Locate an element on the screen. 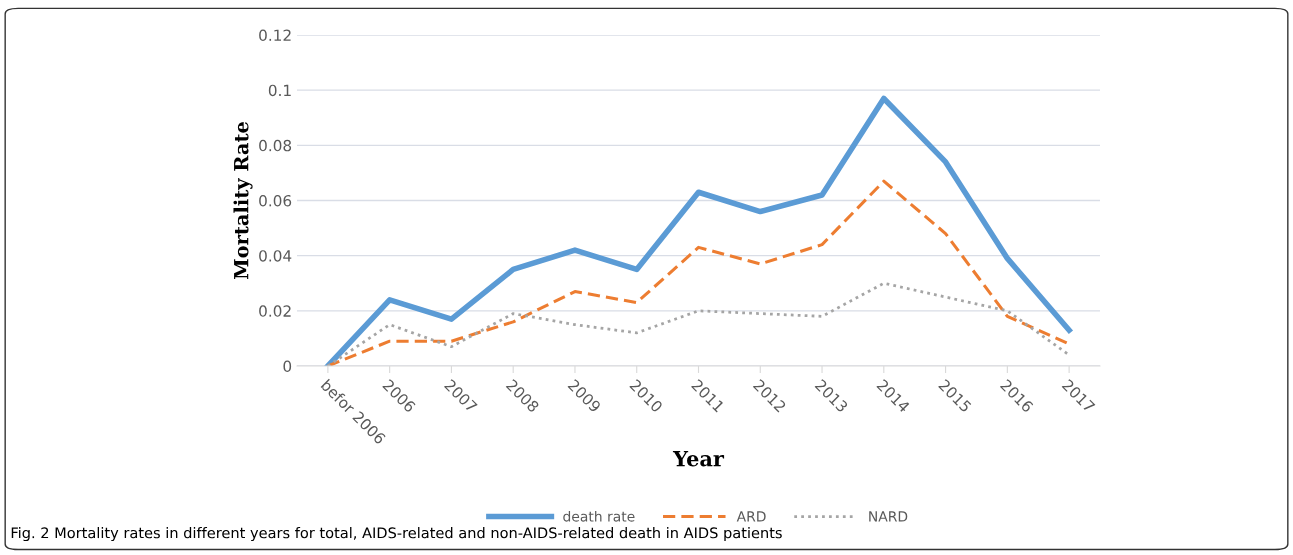 This screenshot has width=1293, height=555. y-tick-label: 0.1 is located at coordinates (279, 90).